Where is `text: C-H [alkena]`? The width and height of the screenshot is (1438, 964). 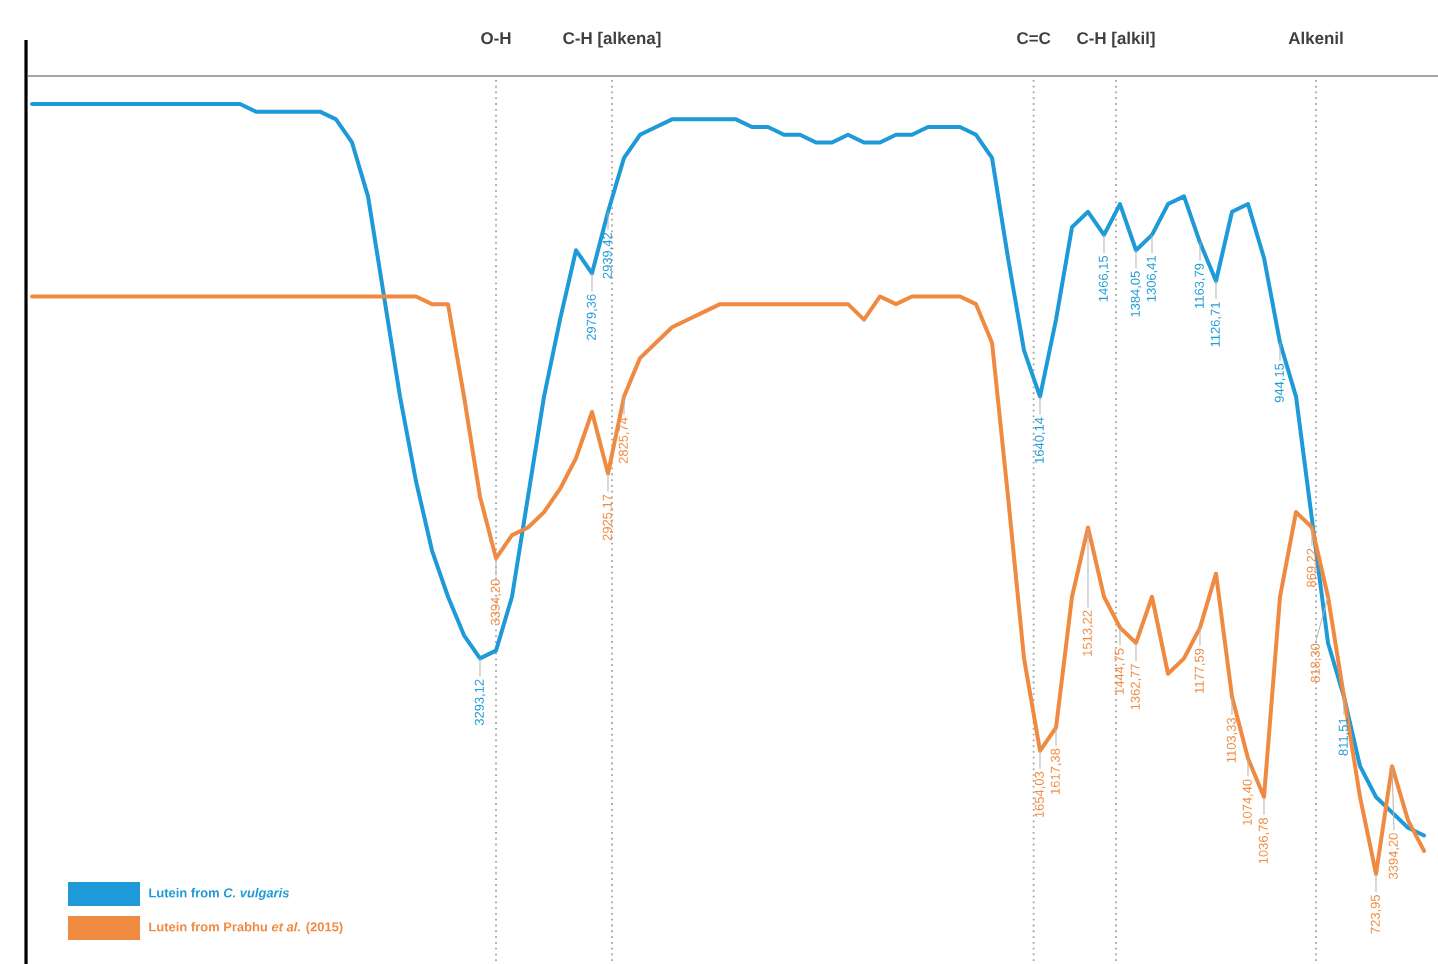
text: C-H [alkena] is located at coordinates (612, 39).